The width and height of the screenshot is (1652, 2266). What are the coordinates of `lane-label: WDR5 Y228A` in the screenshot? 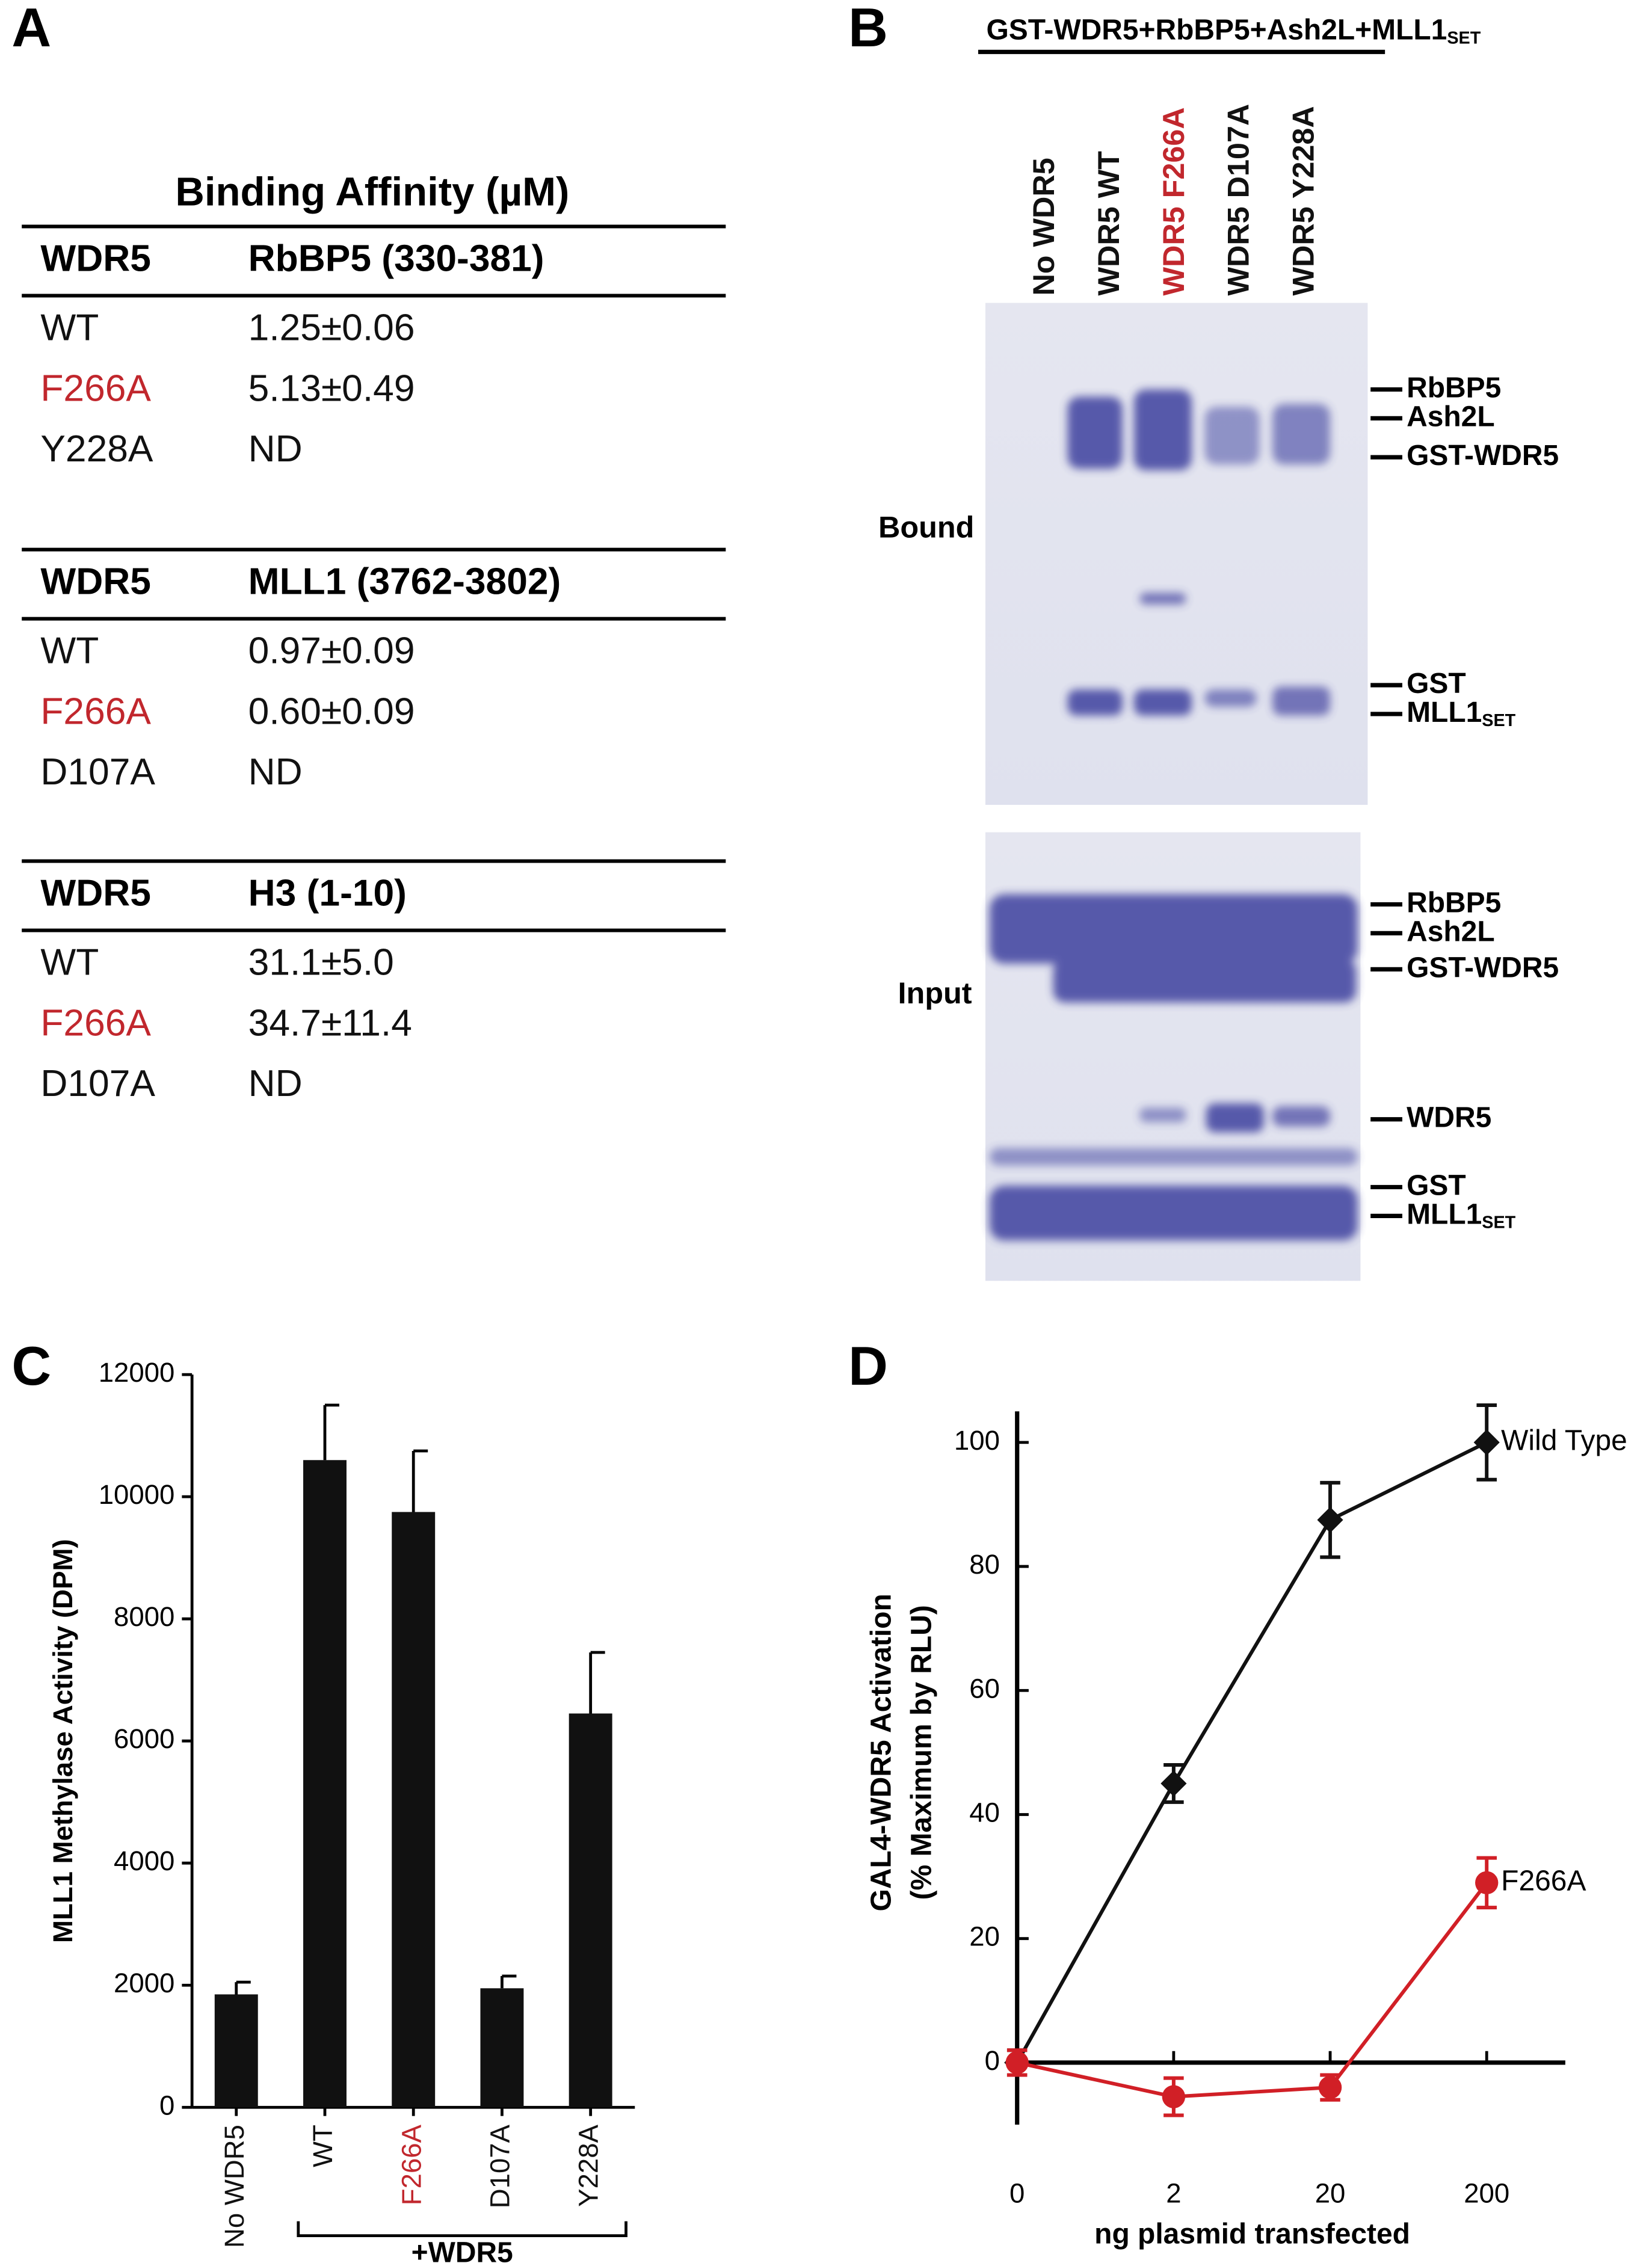 It's located at (1303, 200).